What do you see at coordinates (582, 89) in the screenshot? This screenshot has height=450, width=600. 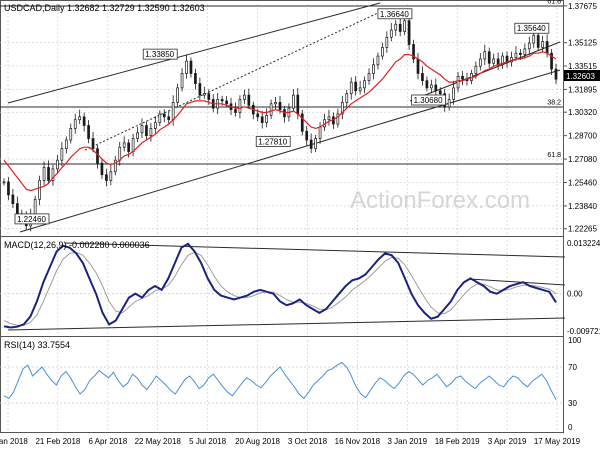 I see `price-y-tick-label: 1.31895` at bounding box center [582, 89].